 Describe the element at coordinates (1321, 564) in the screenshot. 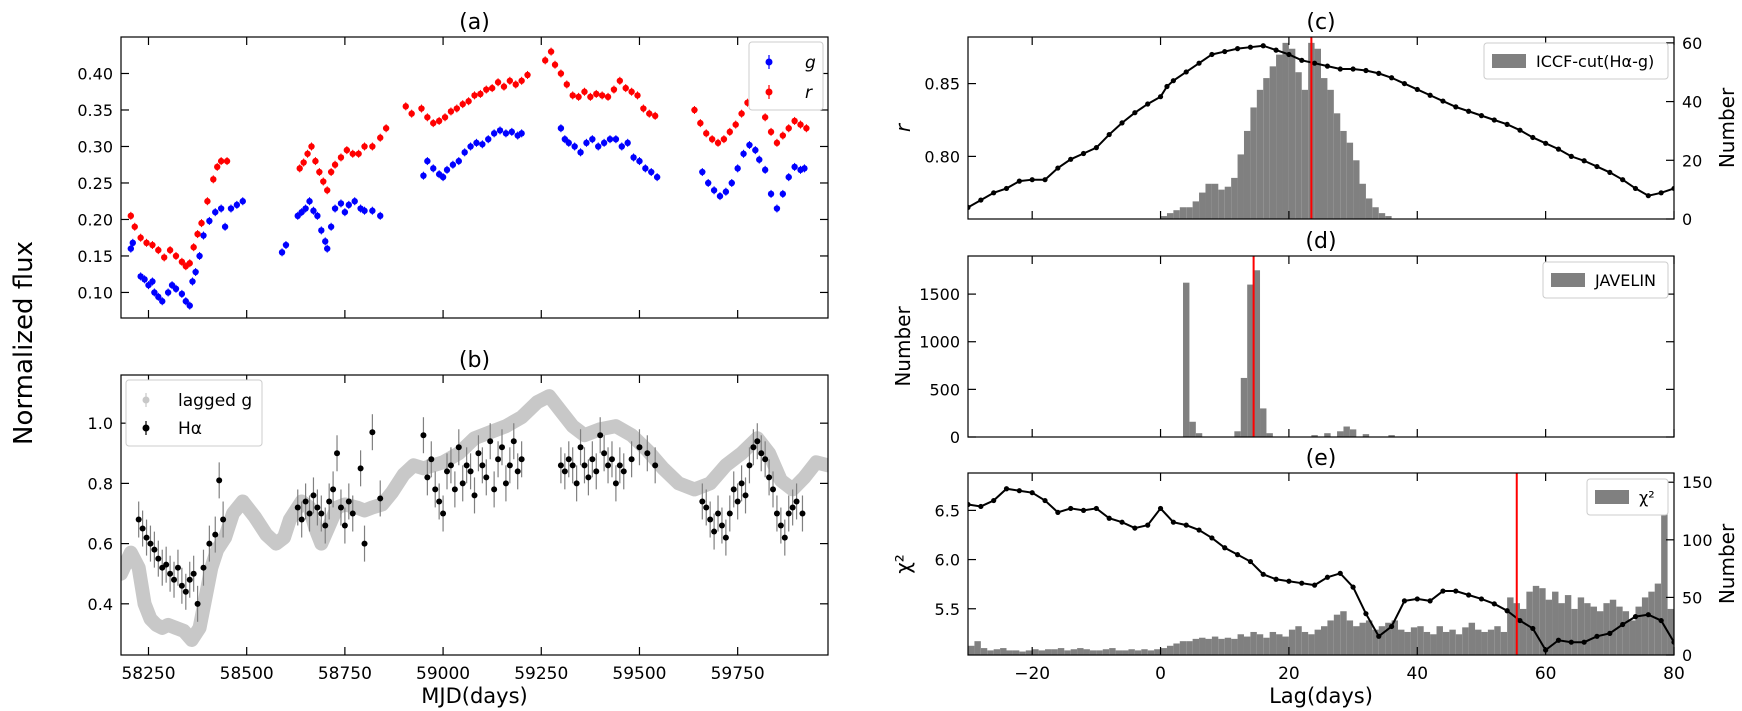

I see `panel-e-plot` at that location.